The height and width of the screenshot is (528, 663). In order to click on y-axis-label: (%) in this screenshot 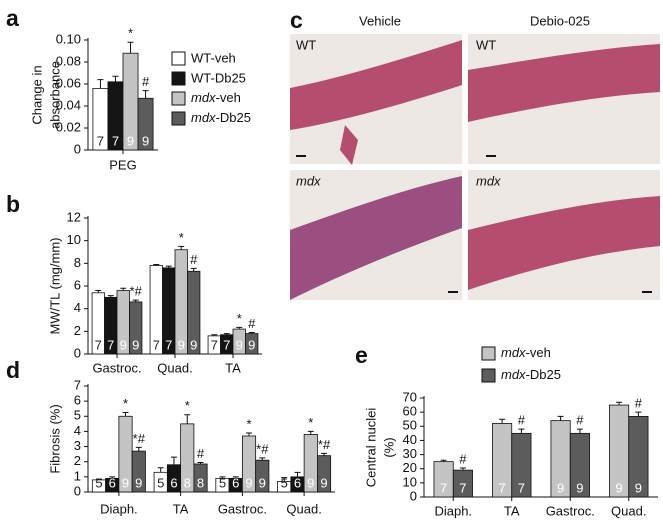, I will do `click(388, 447)`.